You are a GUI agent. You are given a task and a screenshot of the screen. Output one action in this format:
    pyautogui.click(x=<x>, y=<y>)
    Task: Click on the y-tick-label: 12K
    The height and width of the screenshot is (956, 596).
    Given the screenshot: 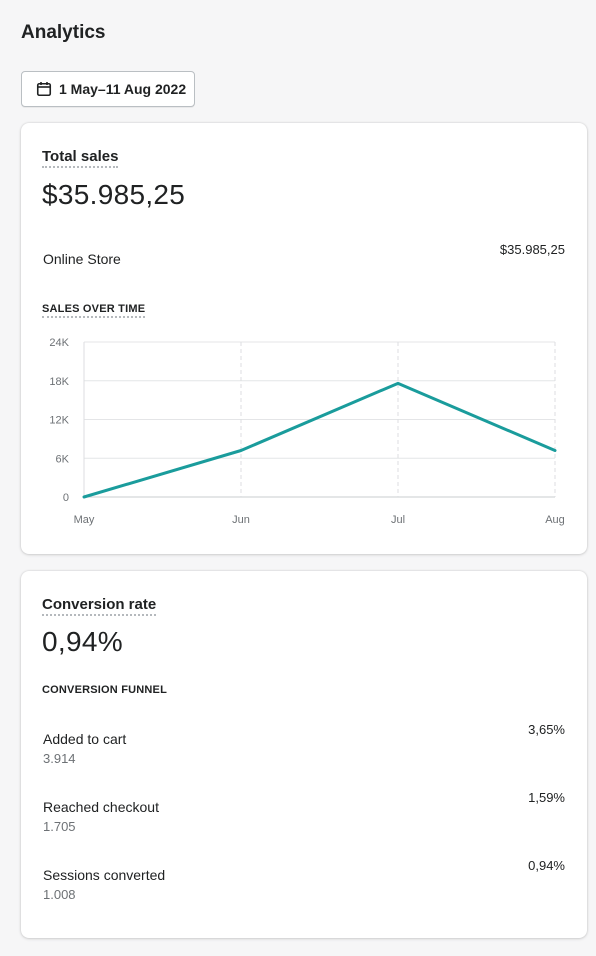 What is the action you would take?
    pyautogui.click(x=59, y=421)
    